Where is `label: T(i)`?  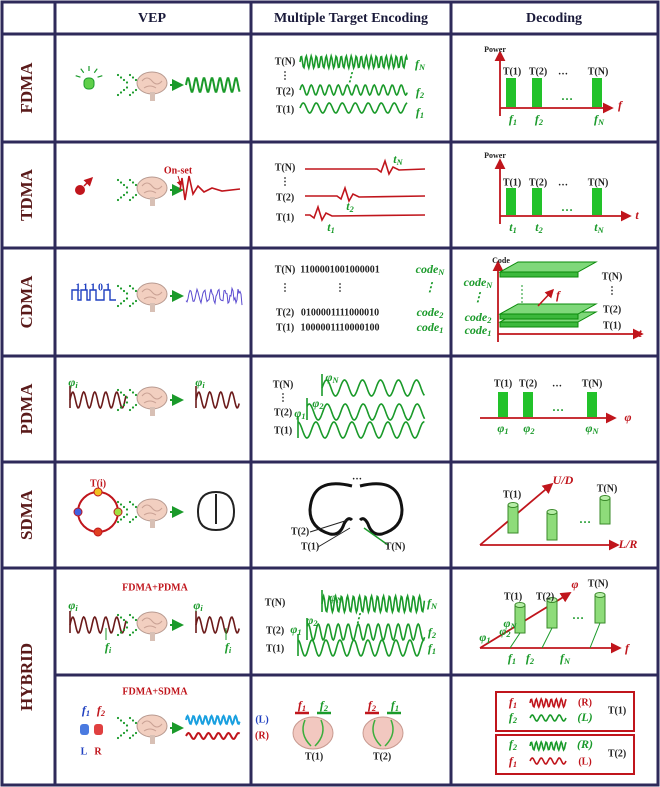
label: T(i) is located at coordinates (98, 483).